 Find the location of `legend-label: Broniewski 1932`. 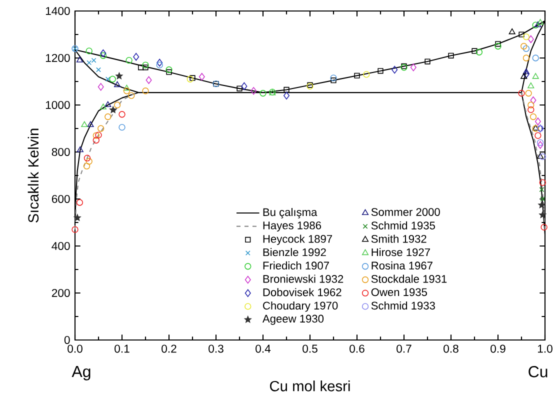

legend-label: Broniewski 1932 is located at coordinates (303, 278).